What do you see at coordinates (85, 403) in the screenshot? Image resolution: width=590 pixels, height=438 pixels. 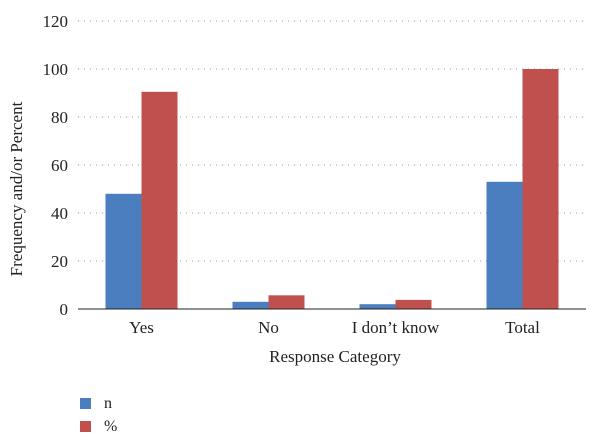 I see `legend-swatch-n` at bounding box center [85, 403].